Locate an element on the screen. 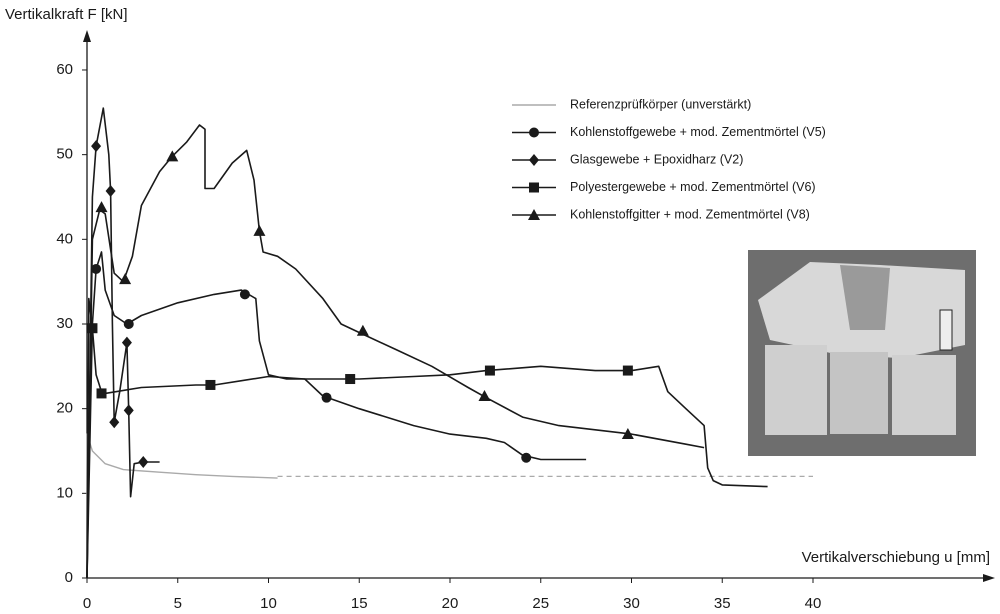 The height and width of the screenshot is (614, 1000). legend-label: Glasgewebe + Epoxidharz (V2) is located at coordinates (656, 159).